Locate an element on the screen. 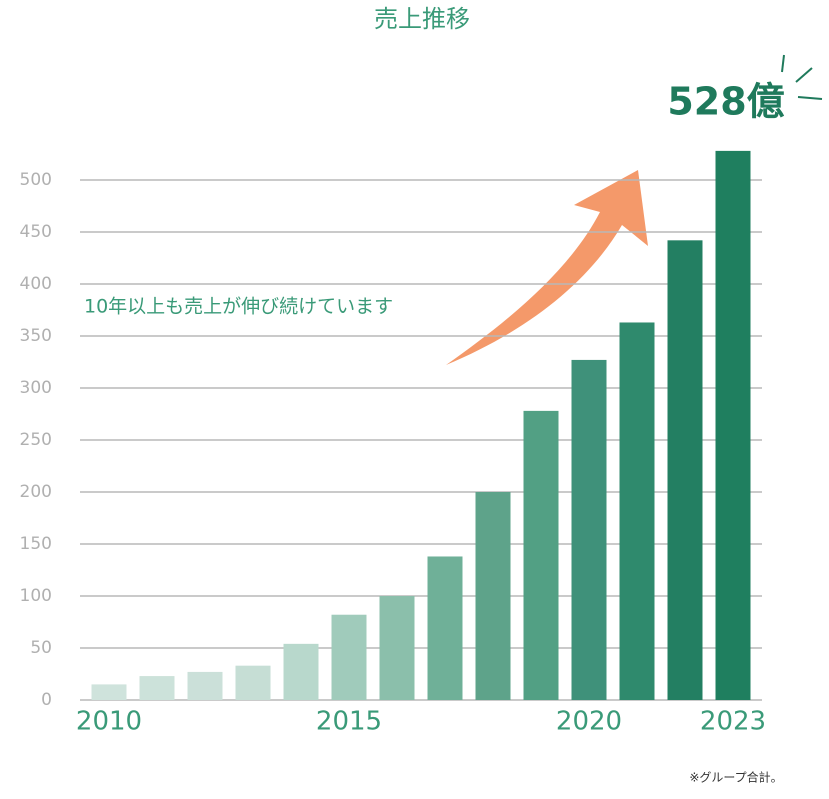 The width and height of the screenshot is (829, 799). growth-arrow is located at coordinates (547, 267).